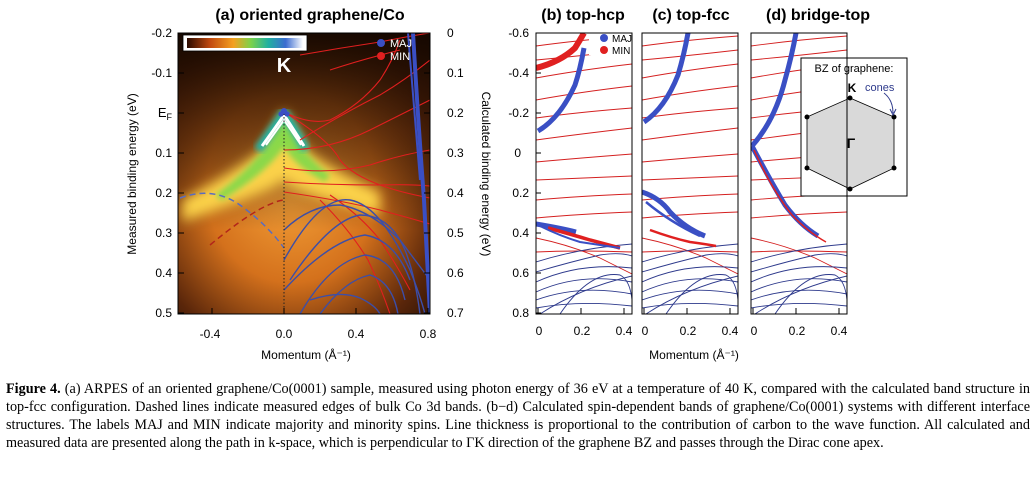  Describe the element at coordinates (799, 173) in the screenshot. I see `panel-d-frame` at that location.